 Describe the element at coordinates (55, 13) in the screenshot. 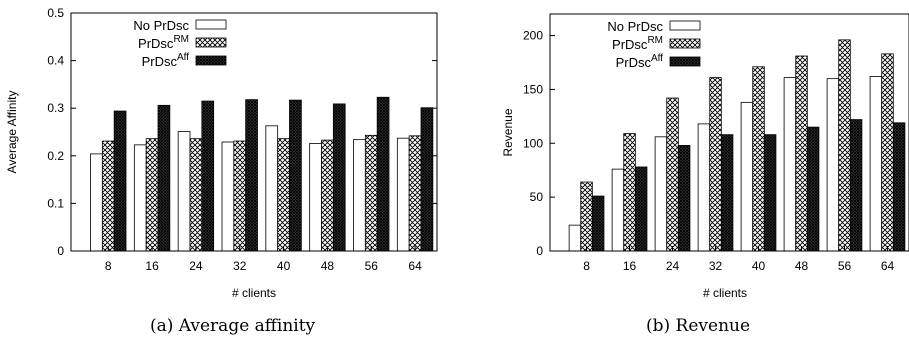

I see `y-tick-label: 0.5` at that location.